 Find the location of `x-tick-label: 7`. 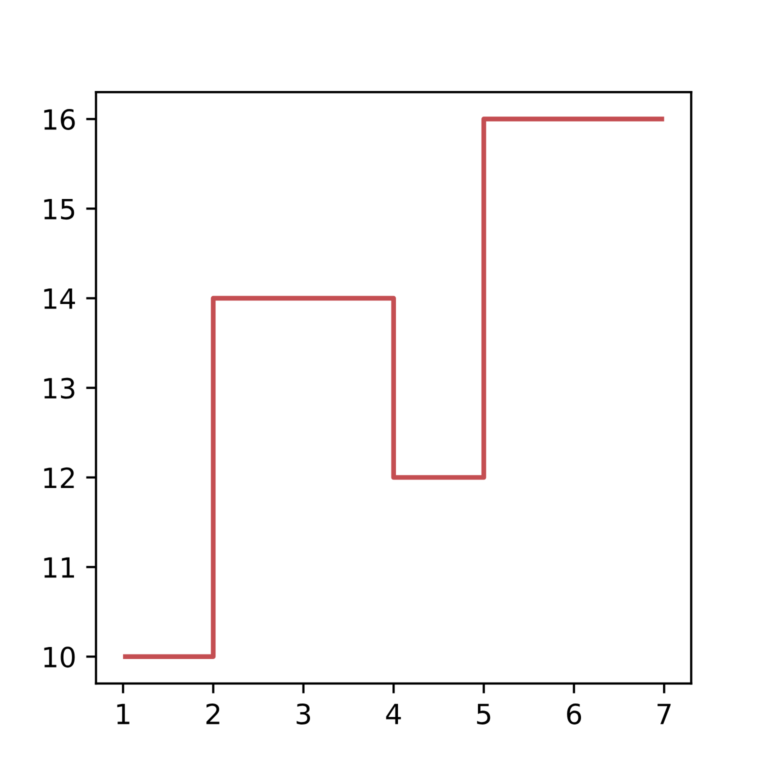

x-tick-label: 7 is located at coordinates (664, 714).